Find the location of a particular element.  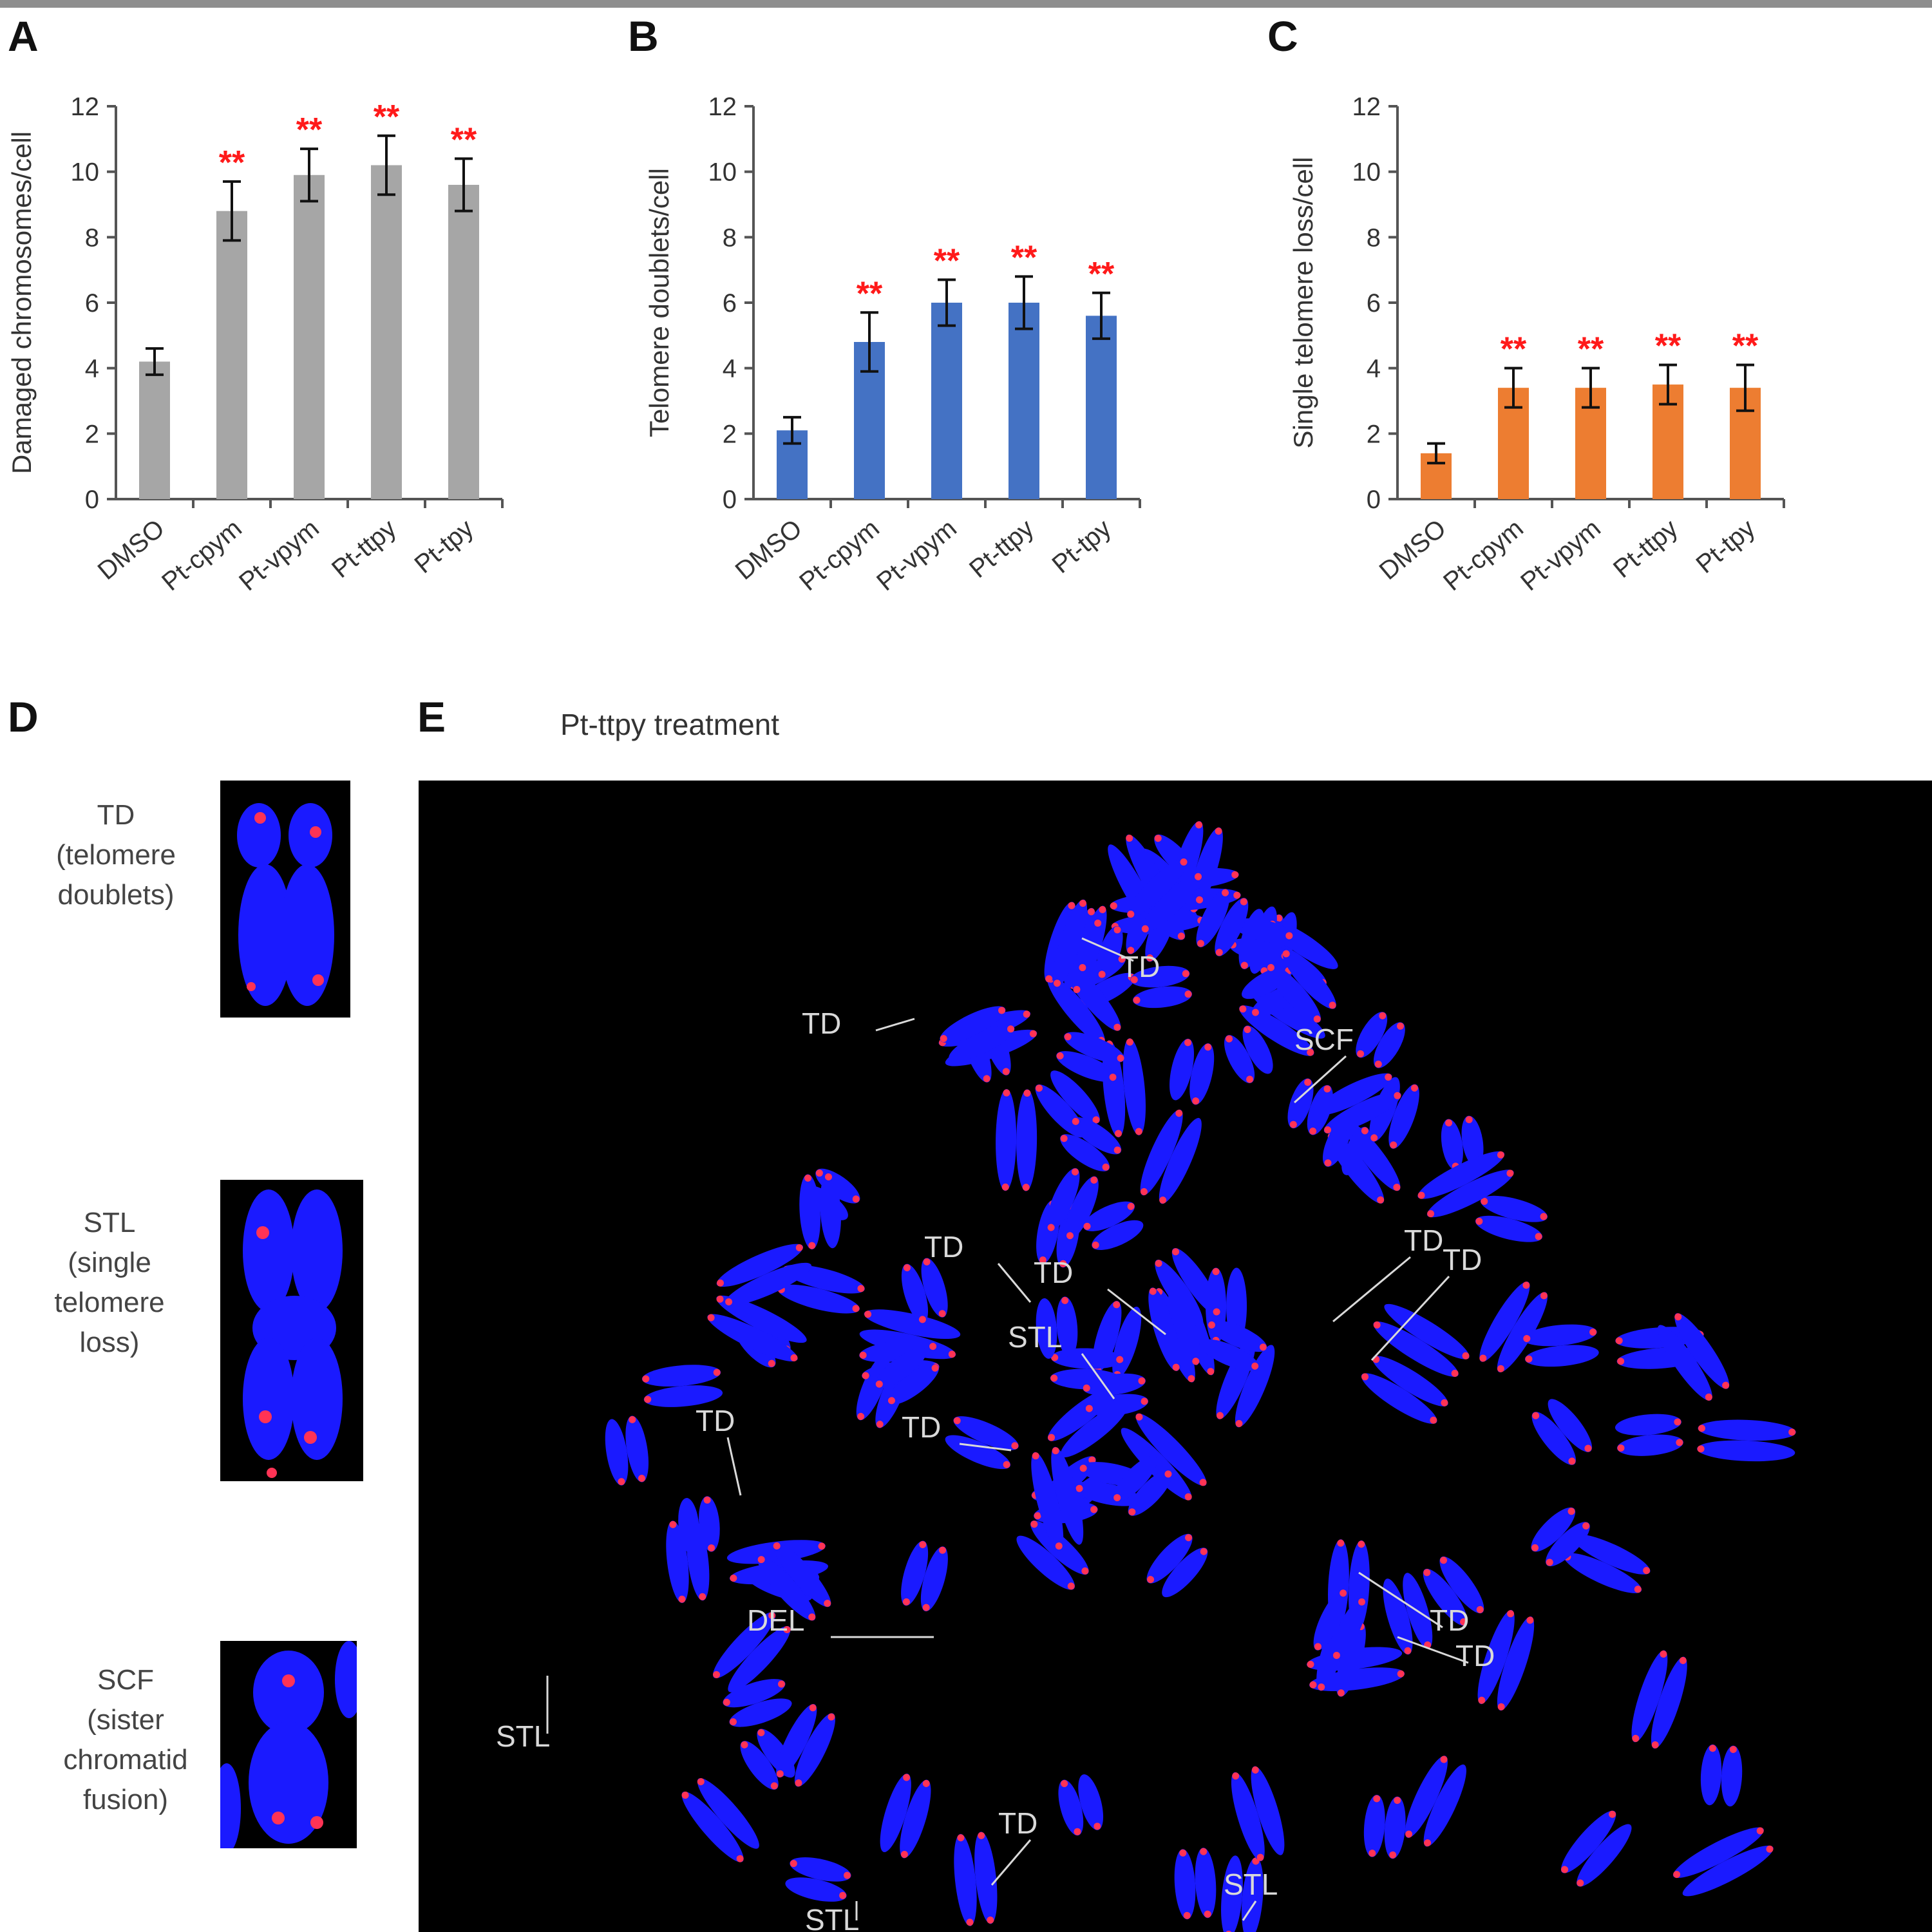

inset-stl-line2: (single is located at coordinates (109, 1262).